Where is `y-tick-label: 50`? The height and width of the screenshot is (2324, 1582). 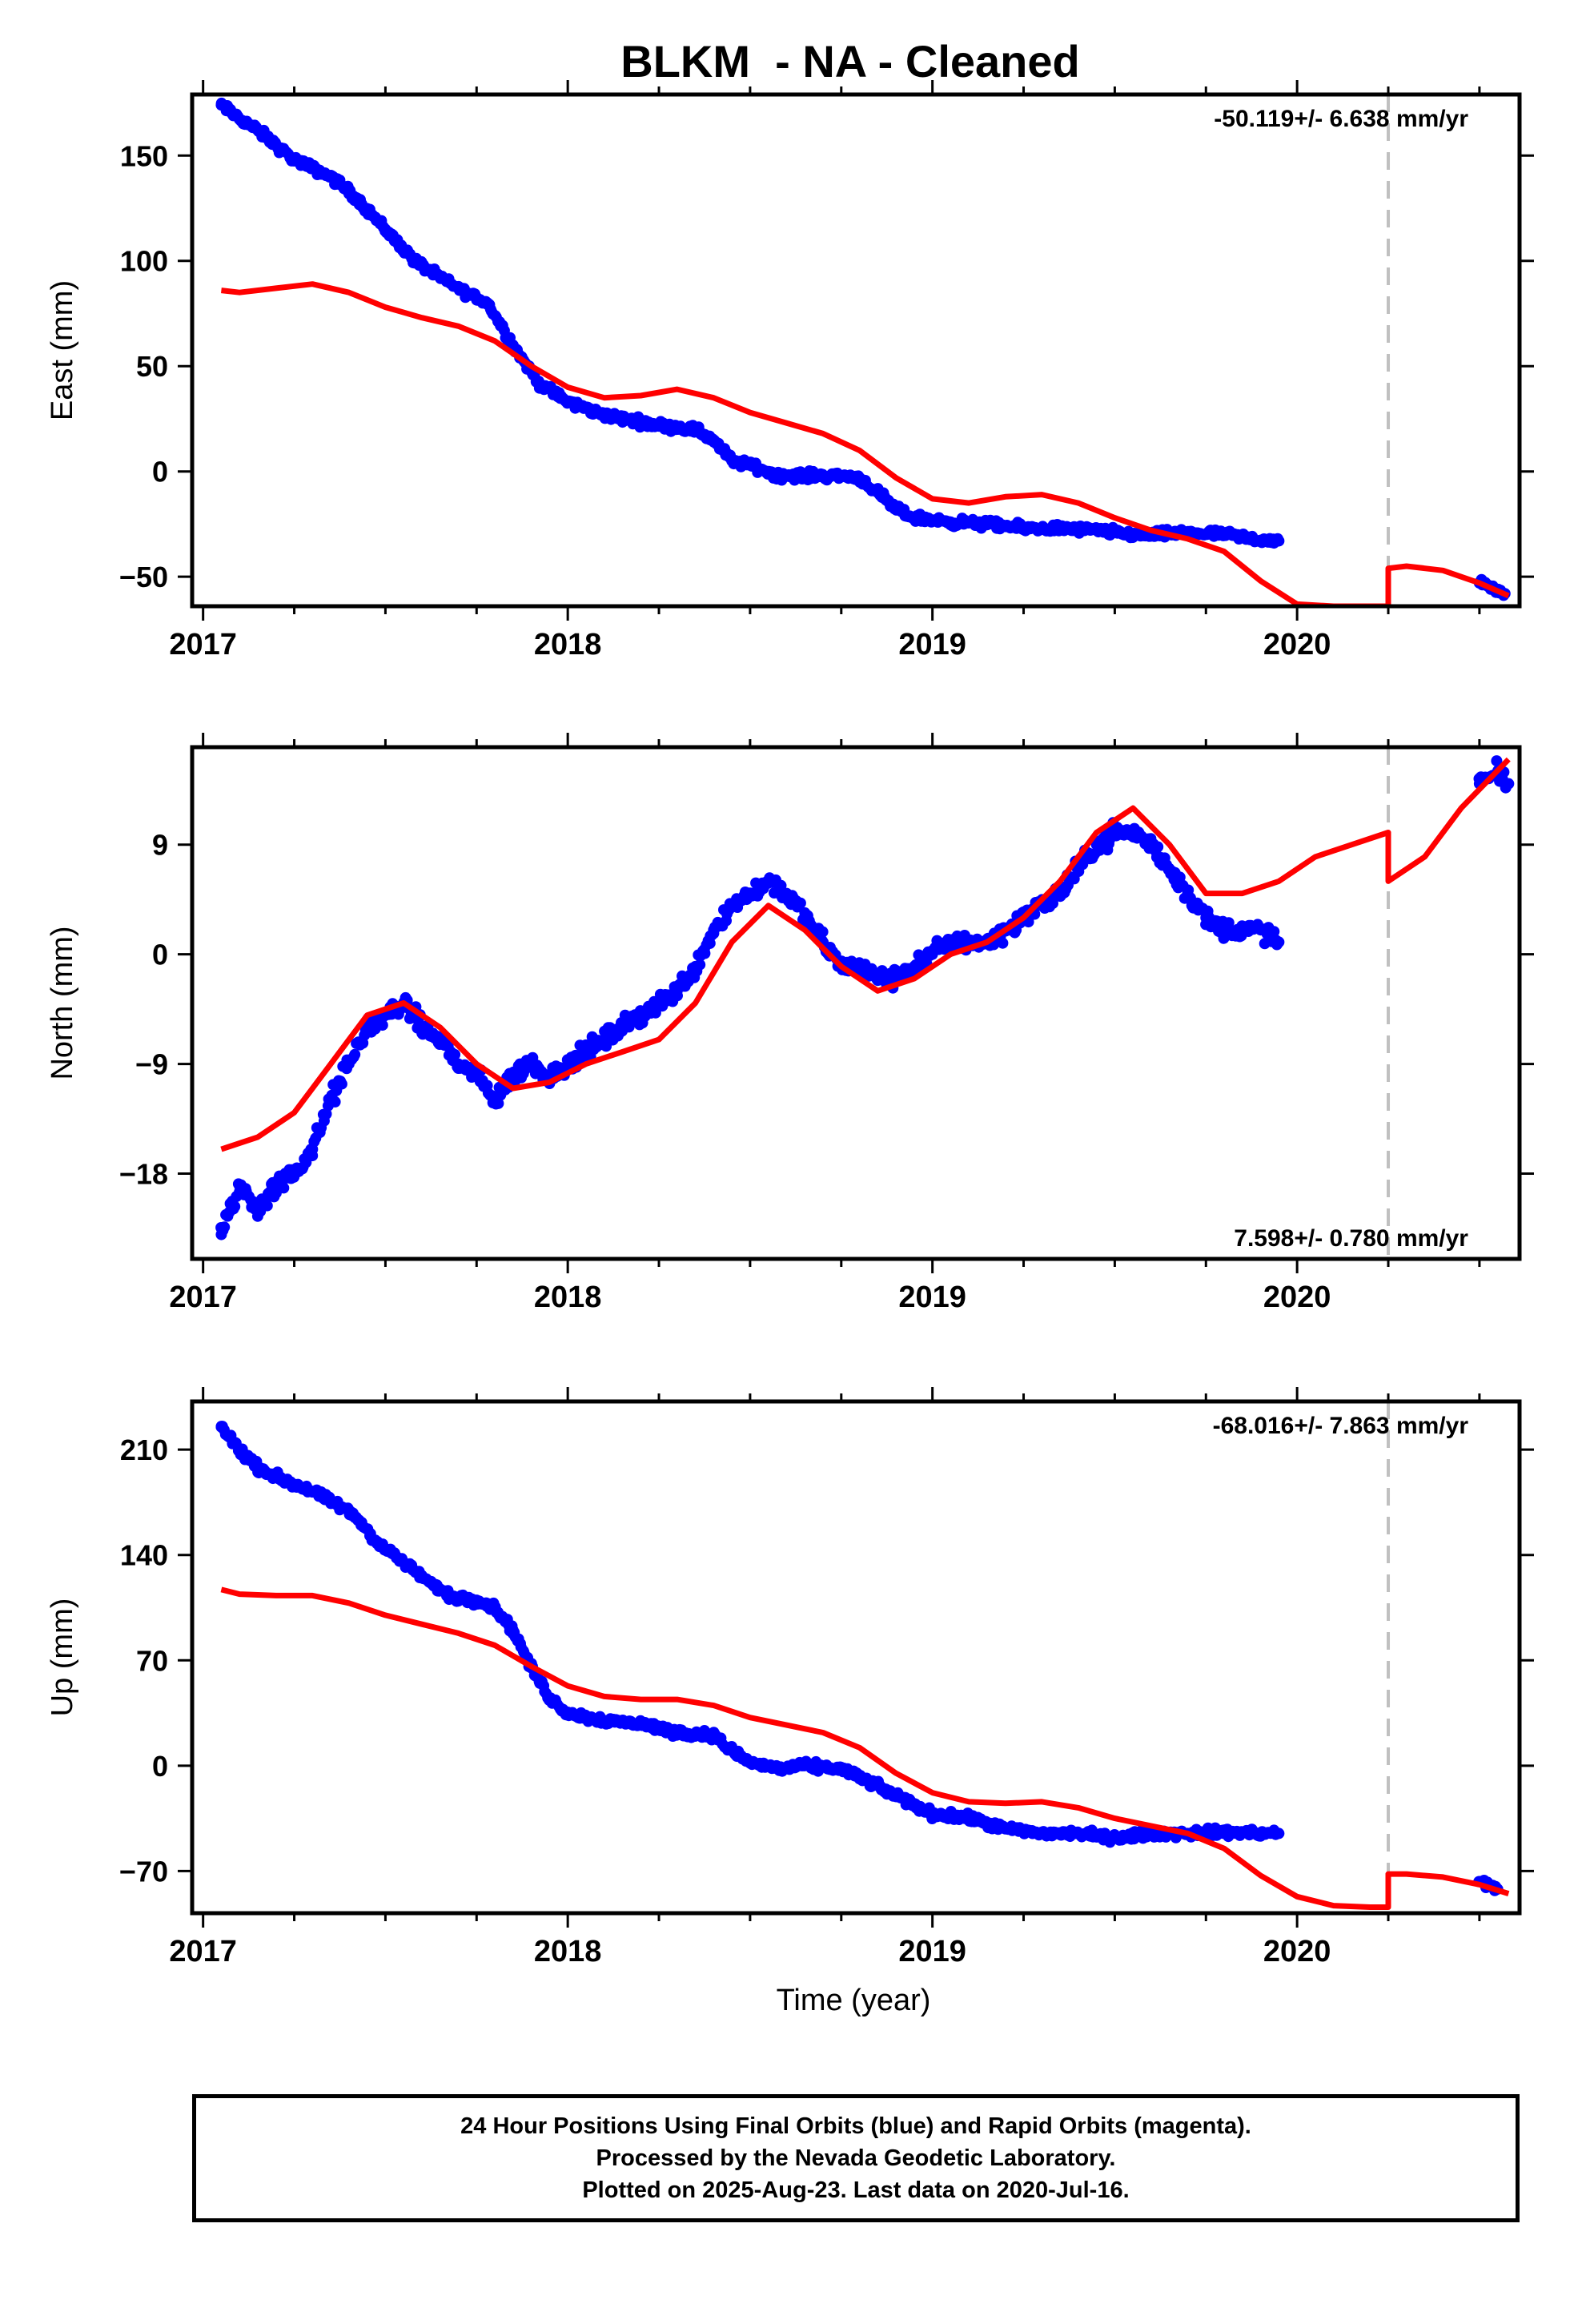
y-tick-label: 50 is located at coordinates (152, 366).